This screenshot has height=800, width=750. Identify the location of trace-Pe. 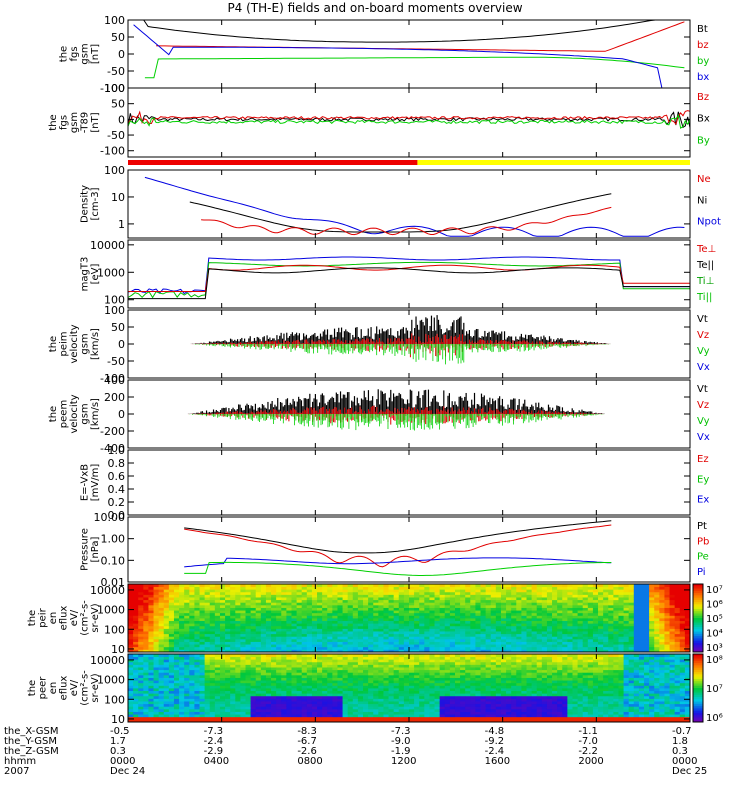
(398, 568).